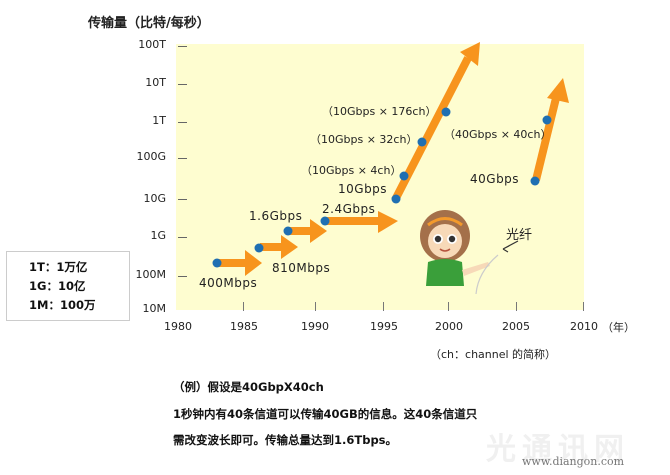 This screenshot has height=475, width=670. What do you see at coordinates (573, 461) in the screenshot?
I see `watermark-url: www.diangon.com` at bounding box center [573, 461].